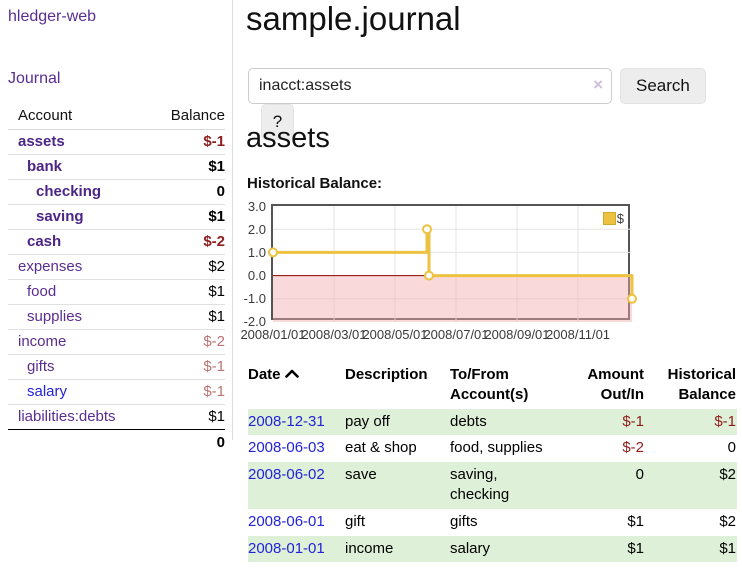 The width and height of the screenshot is (742, 582). Describe the element at coordinates (116, 342) in the screenshot. I see `account-row: income $-2` at that location.